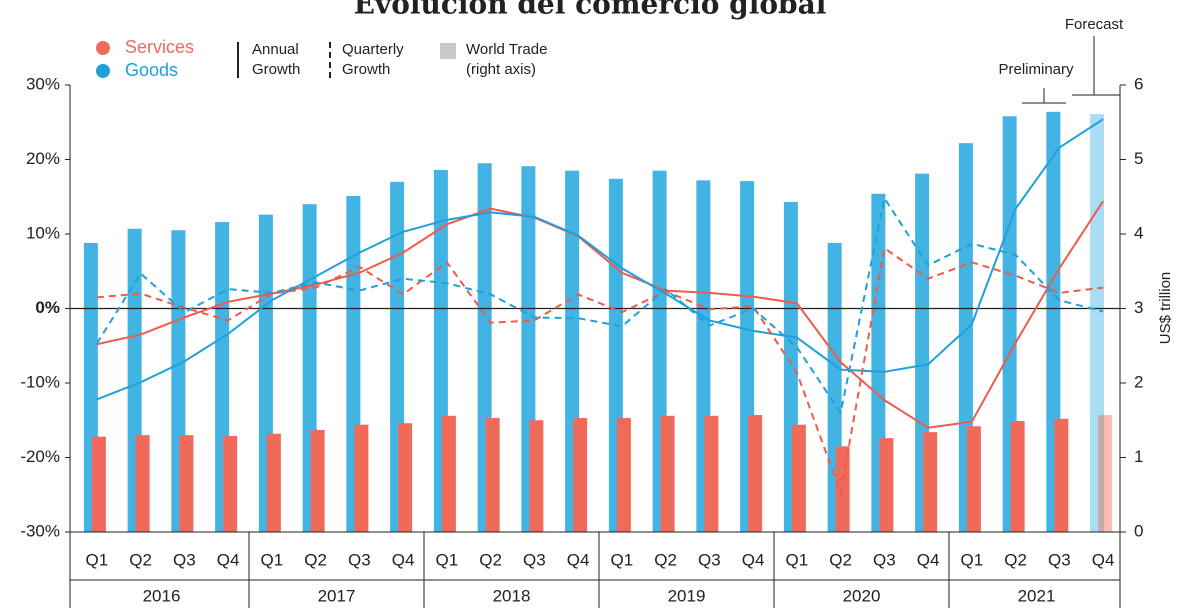 Image resolution: width=1180 pixels, height=608 pixels. What do you see at coordinates (1094, 24) in the screenshot?
I see `annotation: Forecast` at bounding box center [1094, 24].